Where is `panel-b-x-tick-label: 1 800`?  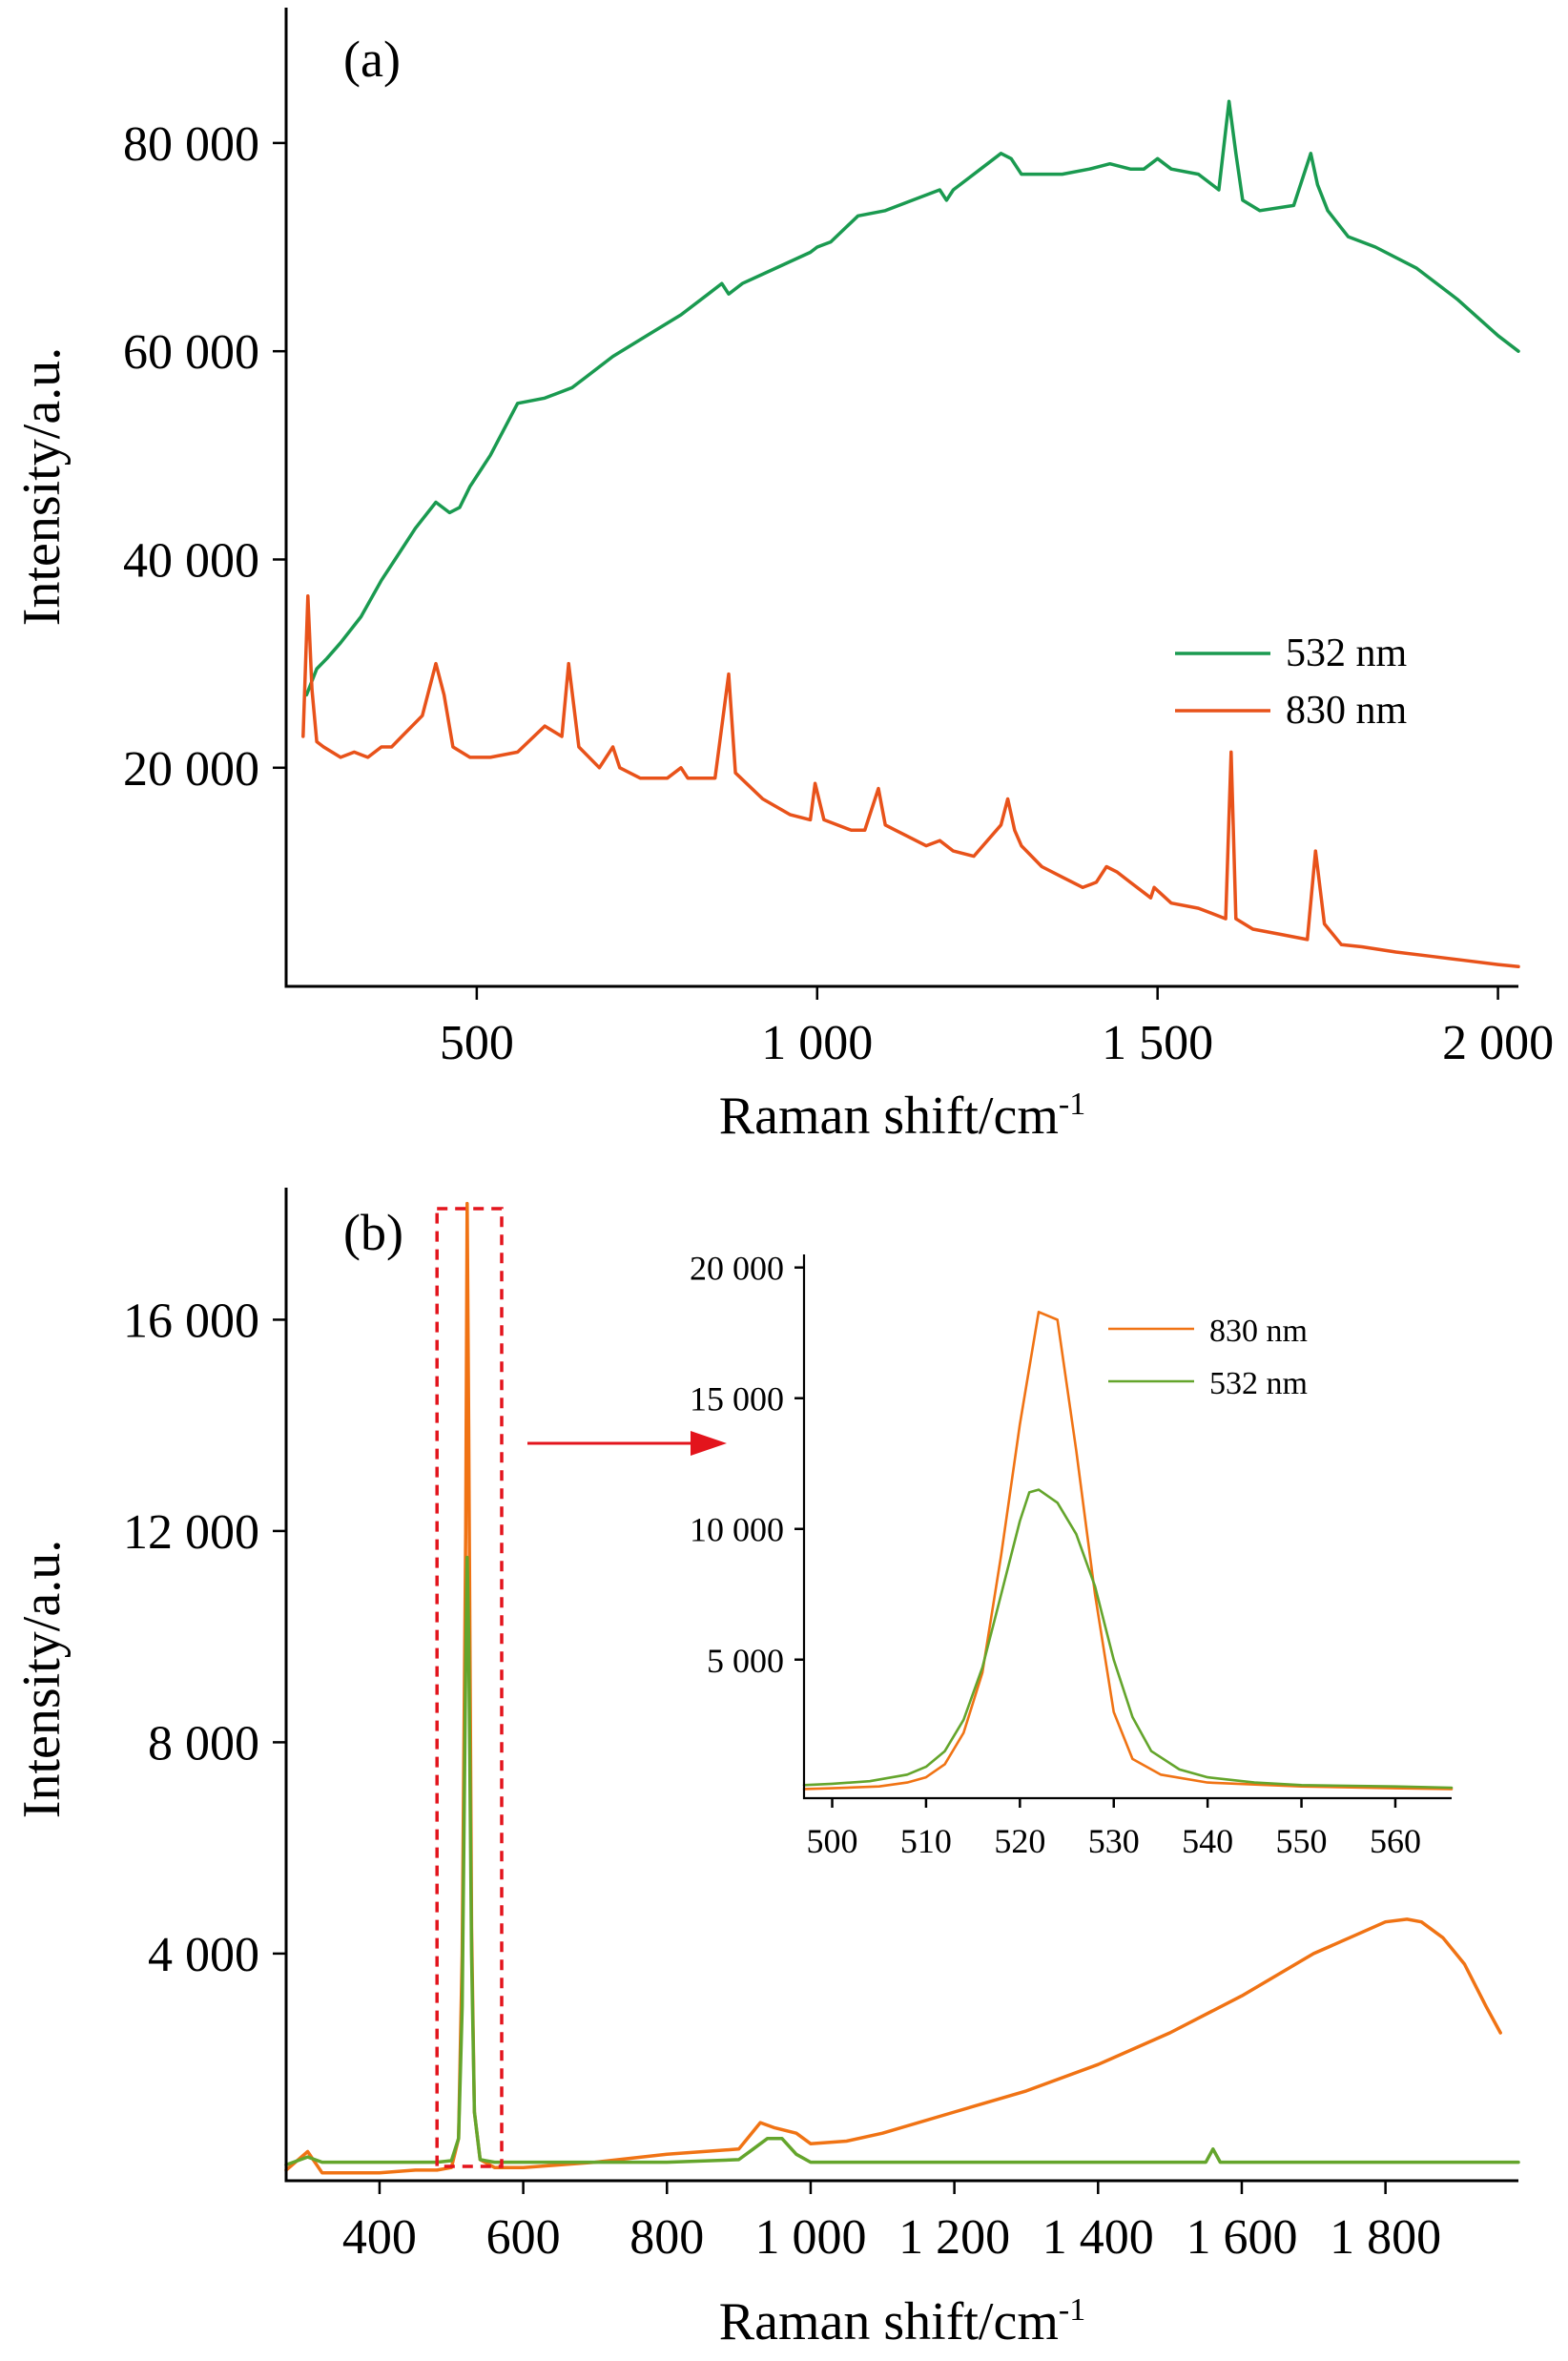
panel-b-x-tick-label: 1 800 is located at coordinates (1385, 2237).